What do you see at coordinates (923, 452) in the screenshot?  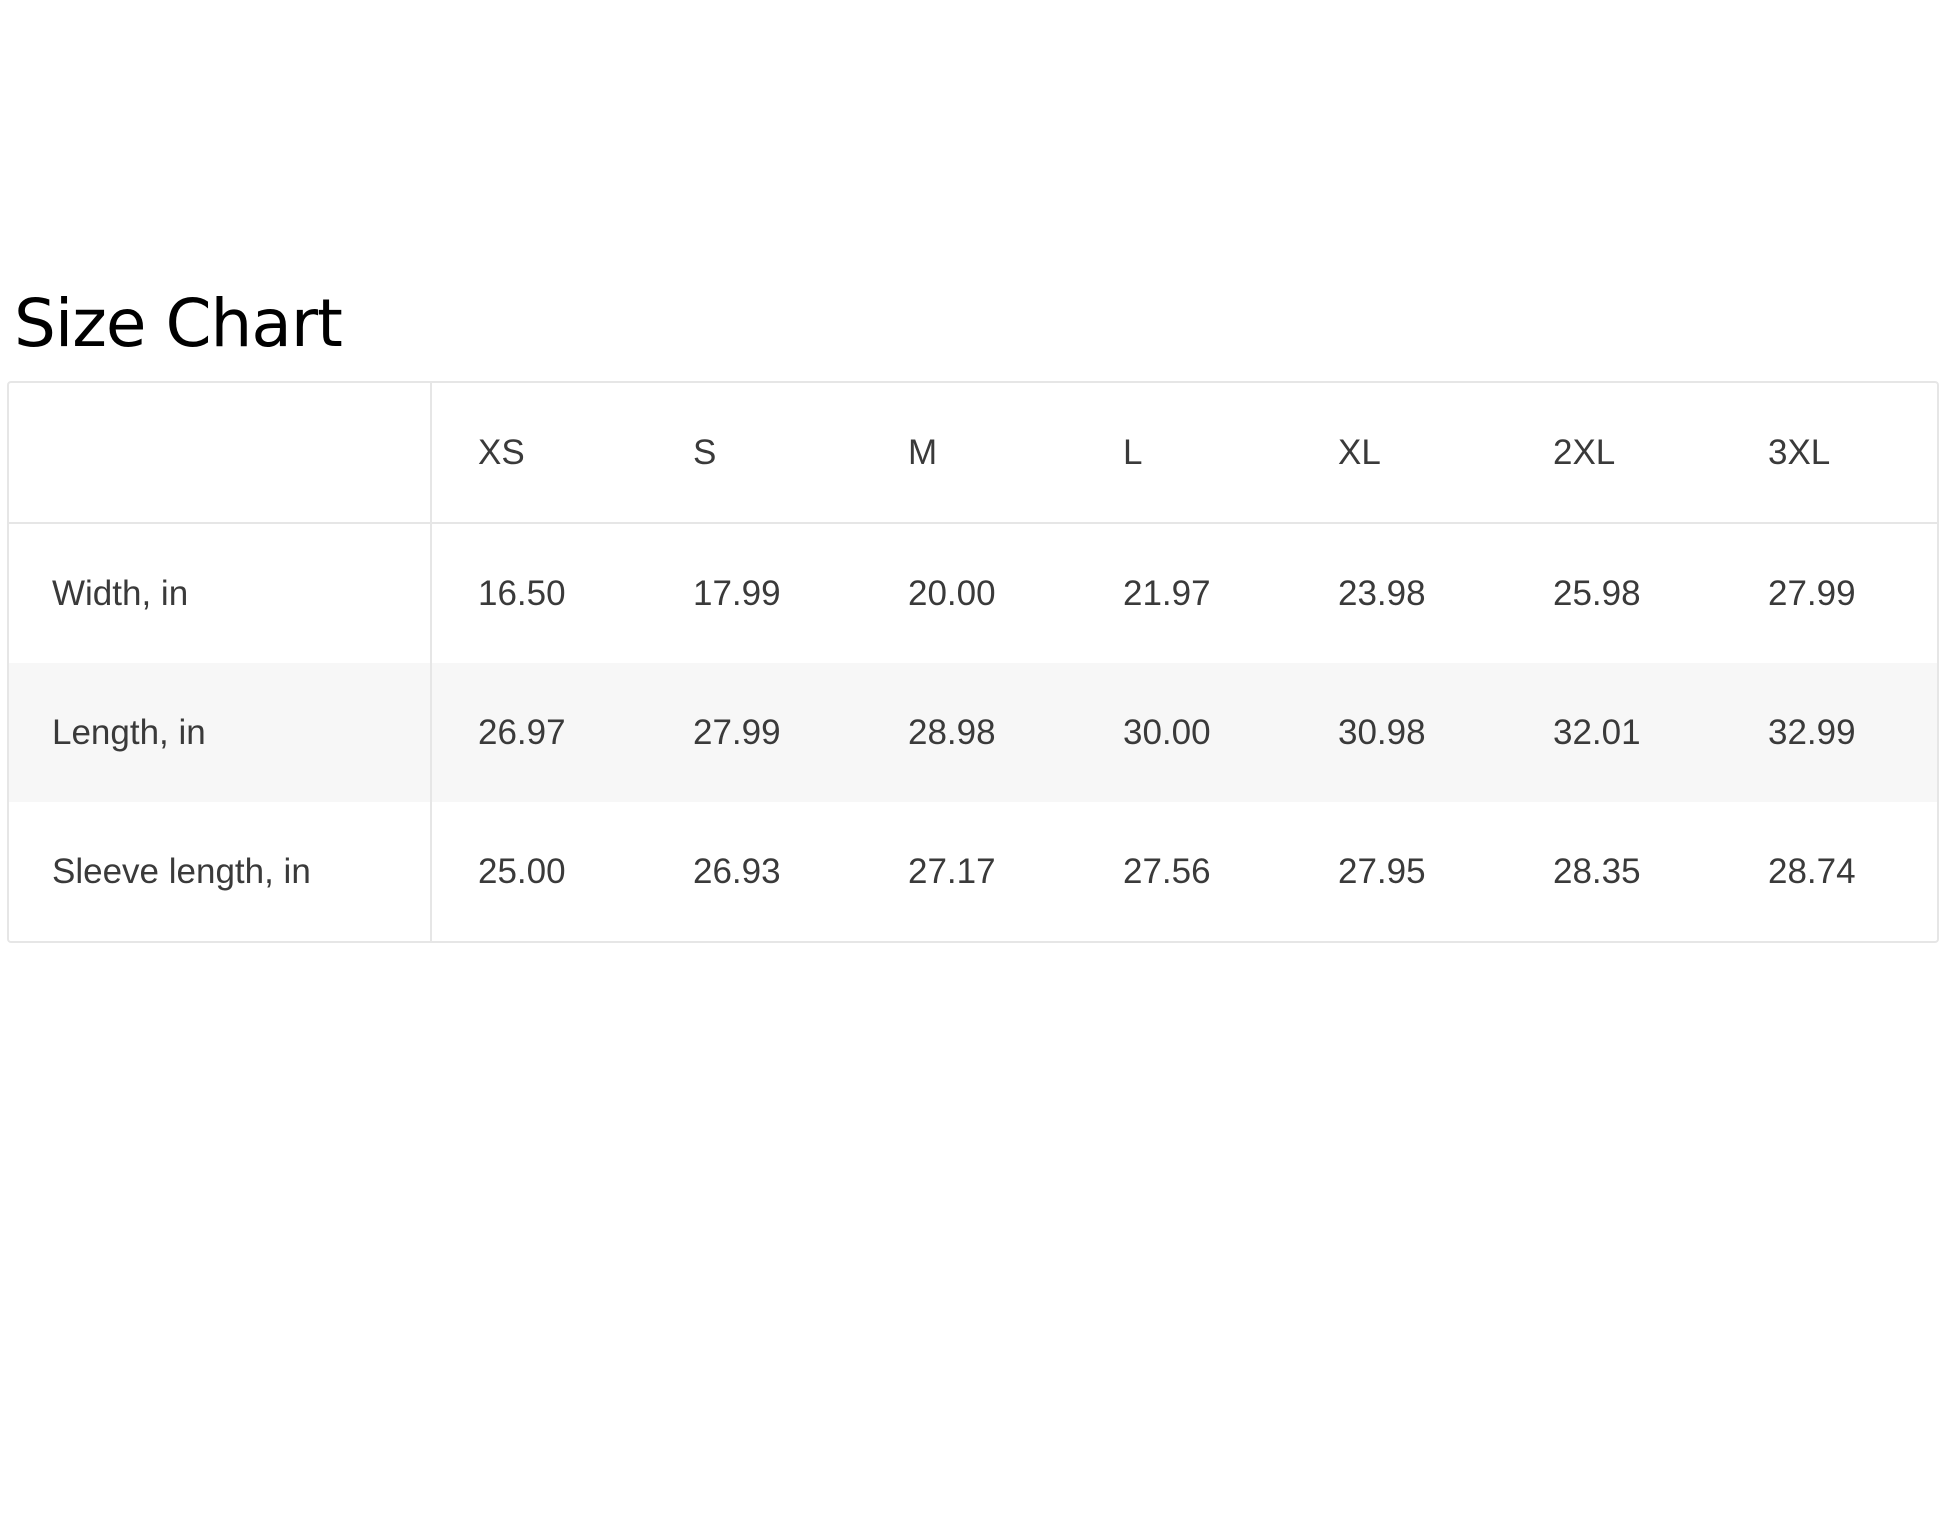 I see `header-cell: M` at bounding box center [923, 452].